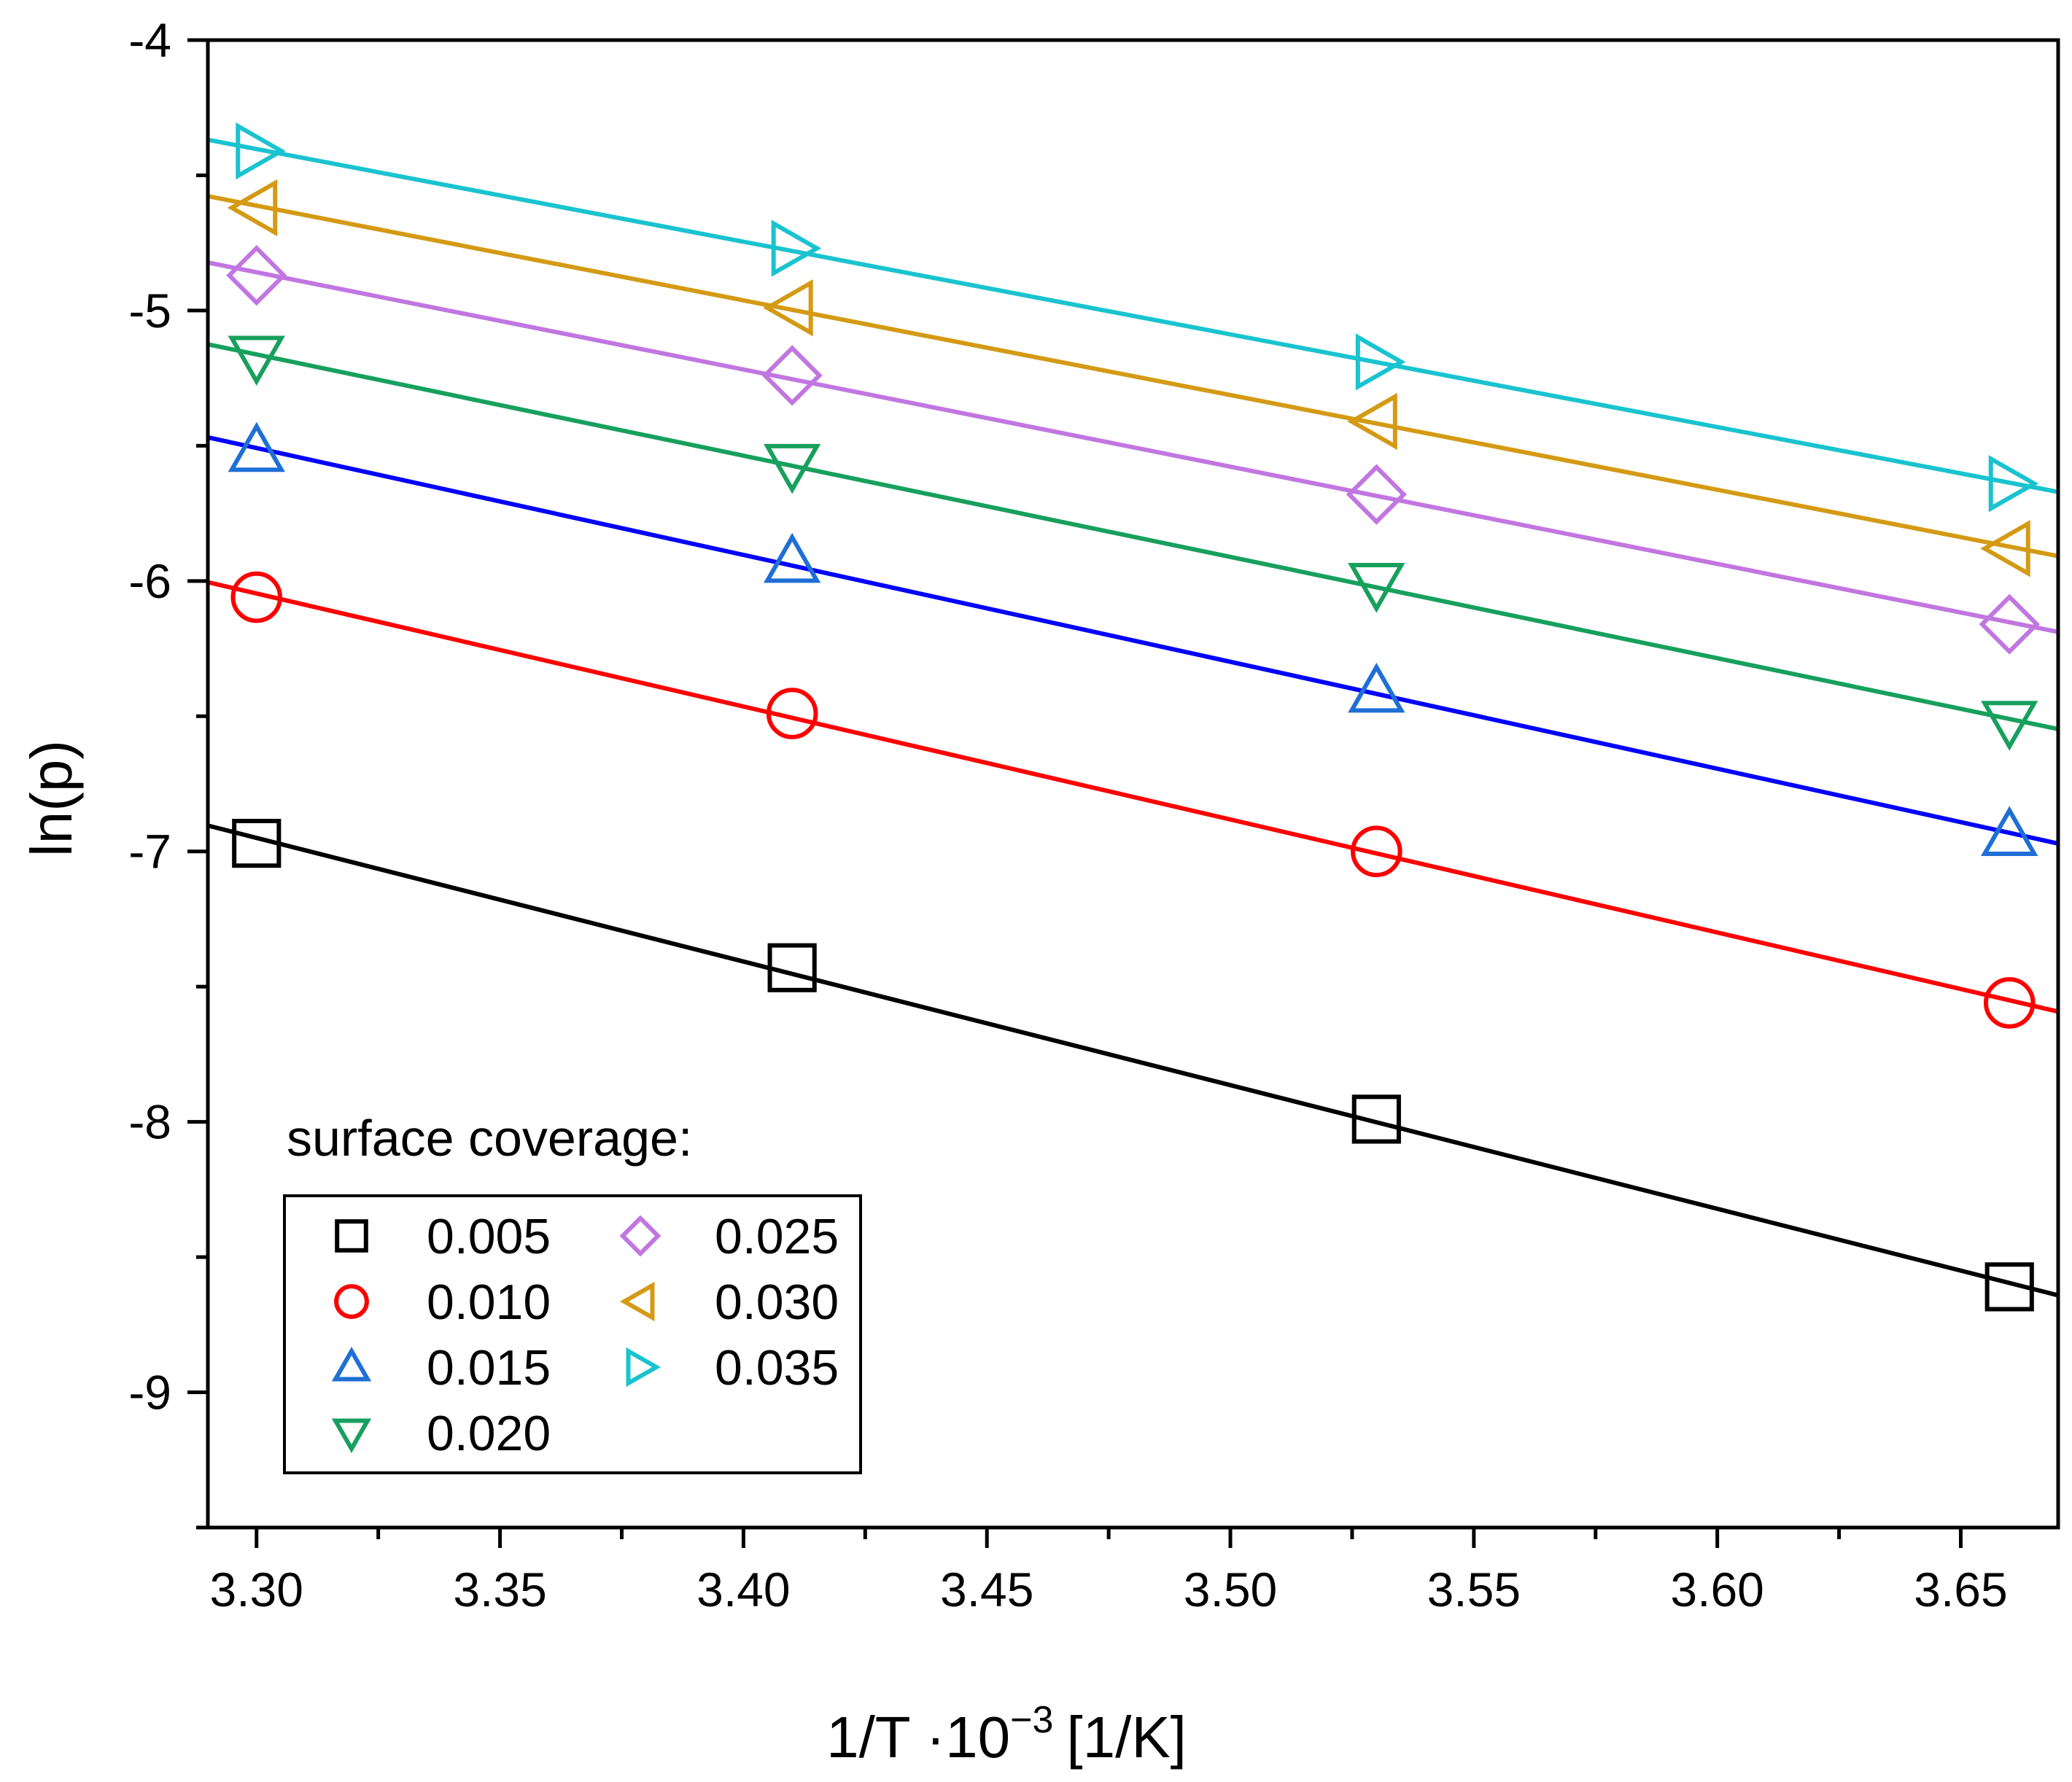 Image resolution: width=2072 pixels, height=1782 pixels. Describe the element at coordinates (1126, 1737) in the screenshot. I see `x-axis-title-unit: [1/K]` at that location.